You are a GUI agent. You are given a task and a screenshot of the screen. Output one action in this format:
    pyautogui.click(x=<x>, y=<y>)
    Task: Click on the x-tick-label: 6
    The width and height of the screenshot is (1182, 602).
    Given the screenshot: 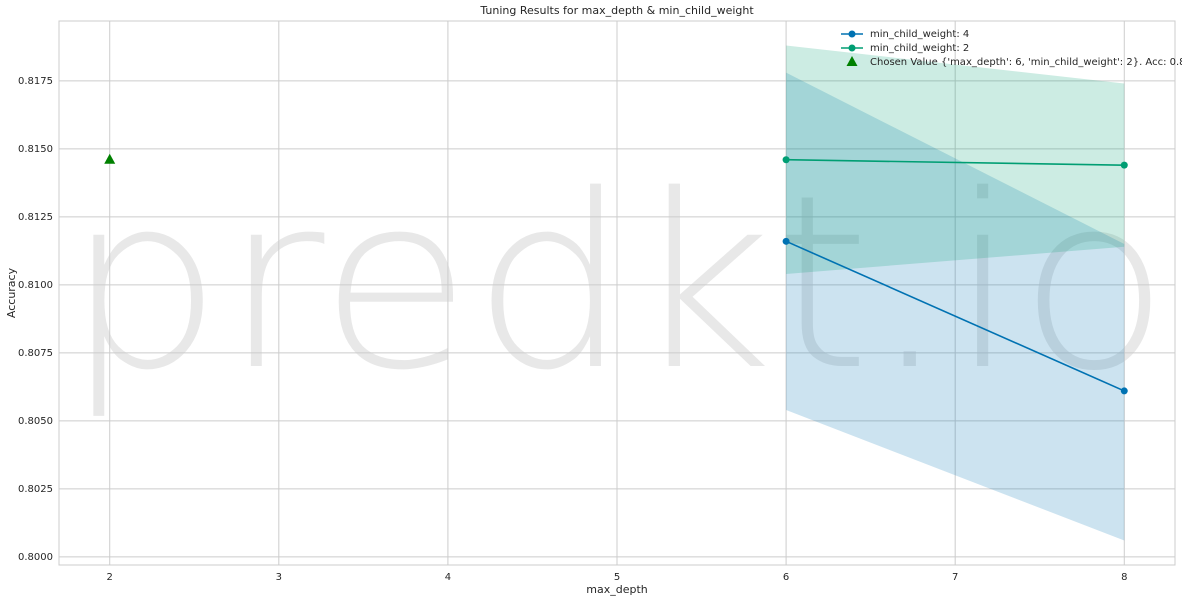 What is the action you would take?
    pyautogui.click(x=786, y=577)
    